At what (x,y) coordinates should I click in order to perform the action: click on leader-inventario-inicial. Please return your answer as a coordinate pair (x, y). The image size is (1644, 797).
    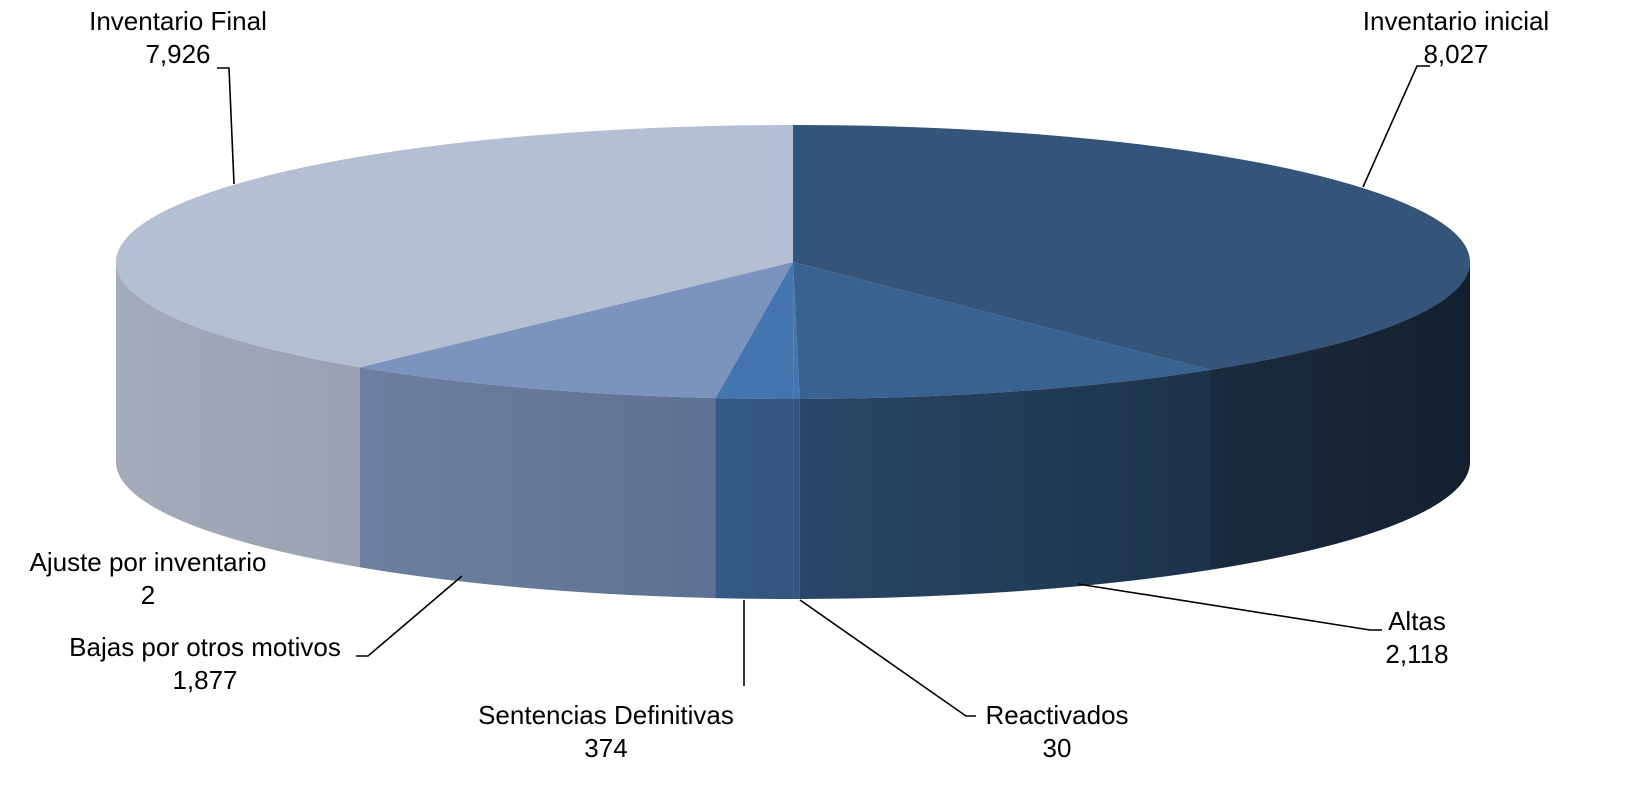
    Looking at the image, I should click on (1396, 126).